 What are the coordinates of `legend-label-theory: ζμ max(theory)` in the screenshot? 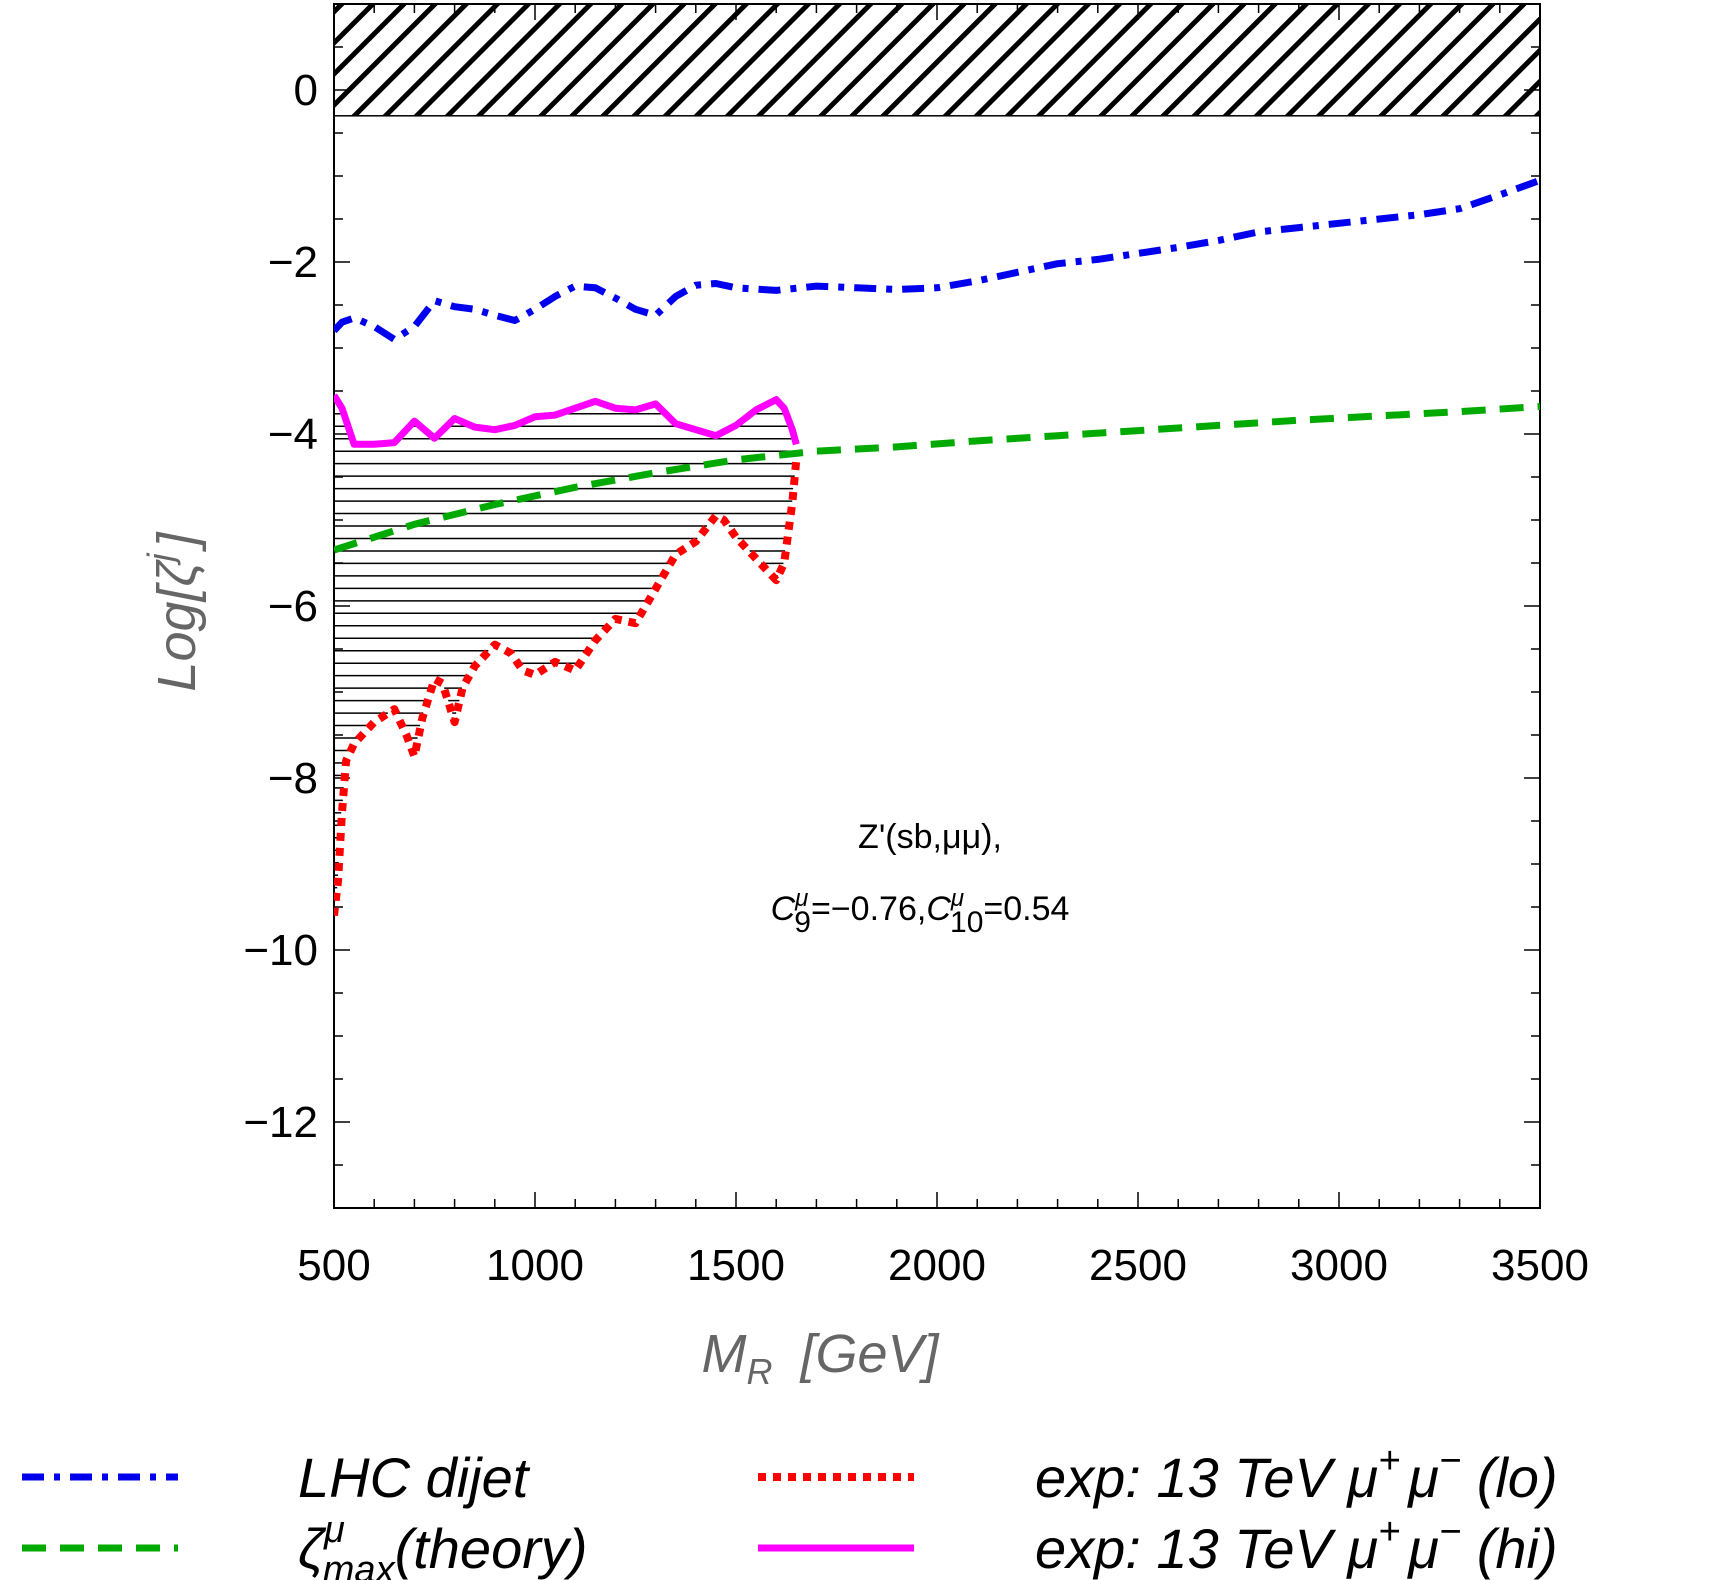 It's located at (443, 1544).